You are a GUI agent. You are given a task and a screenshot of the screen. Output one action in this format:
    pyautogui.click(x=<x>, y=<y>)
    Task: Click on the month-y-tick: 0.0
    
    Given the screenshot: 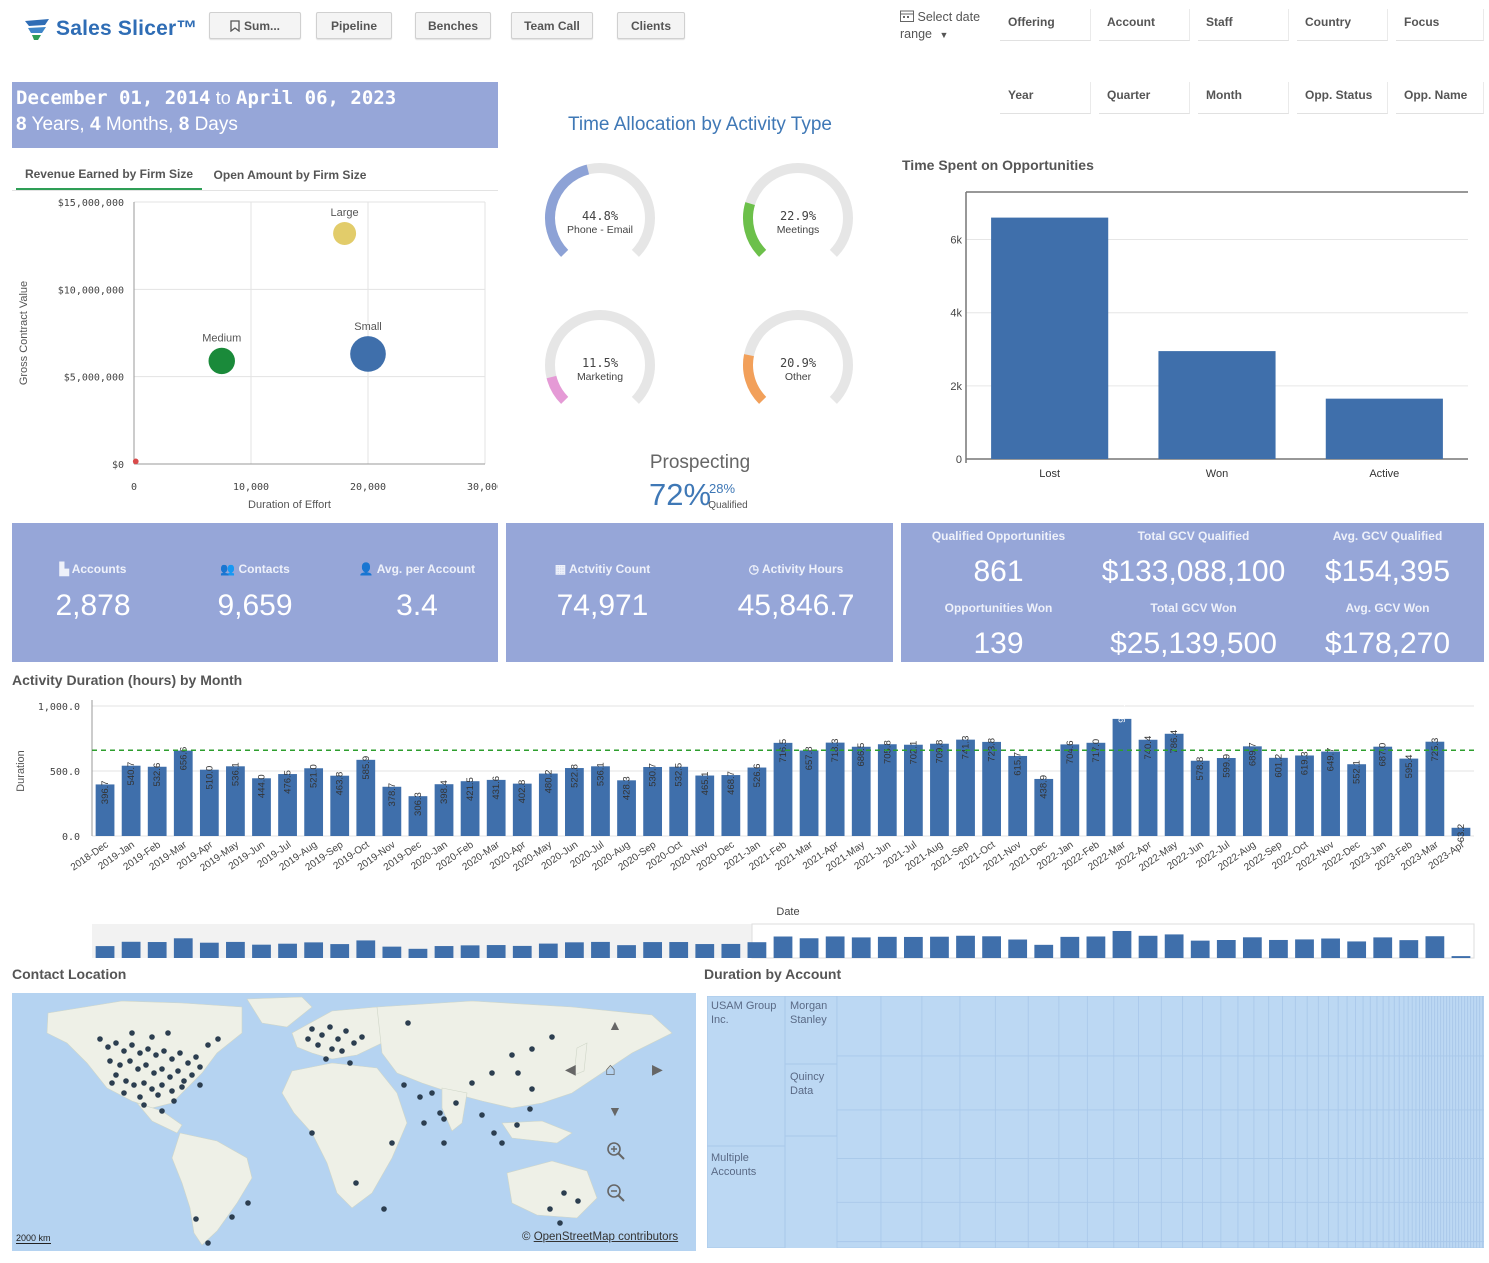 What is the action you would take?
    pyautogui.click(x=71, y=837)
    